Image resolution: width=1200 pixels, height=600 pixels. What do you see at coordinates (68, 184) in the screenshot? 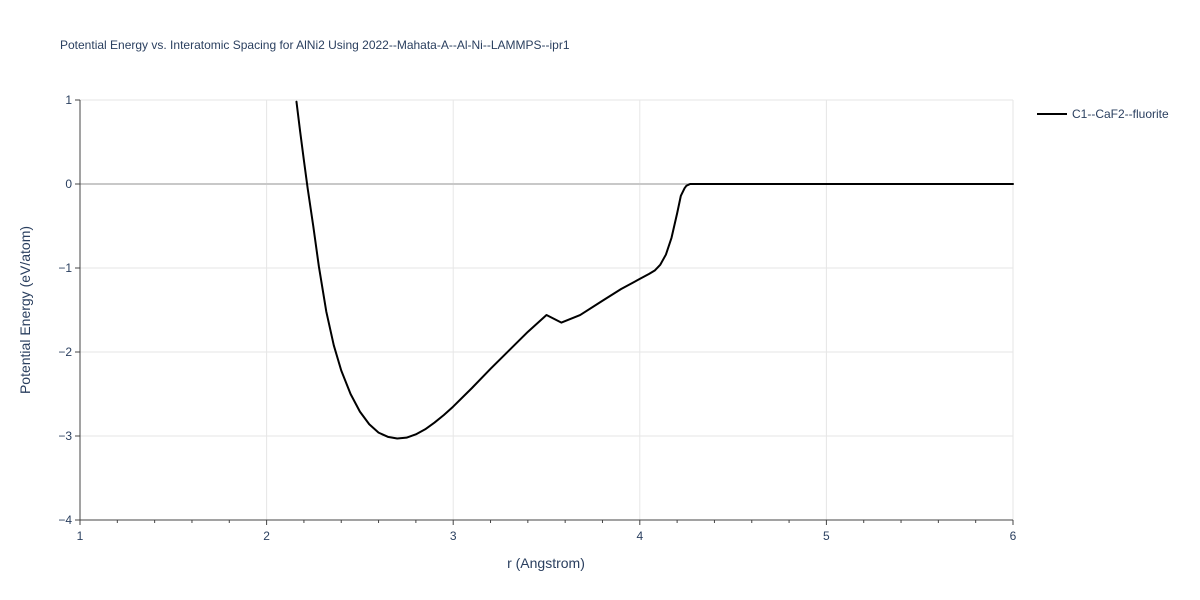
I see `y-tick-label: 0` at bounding box center [68, 184].